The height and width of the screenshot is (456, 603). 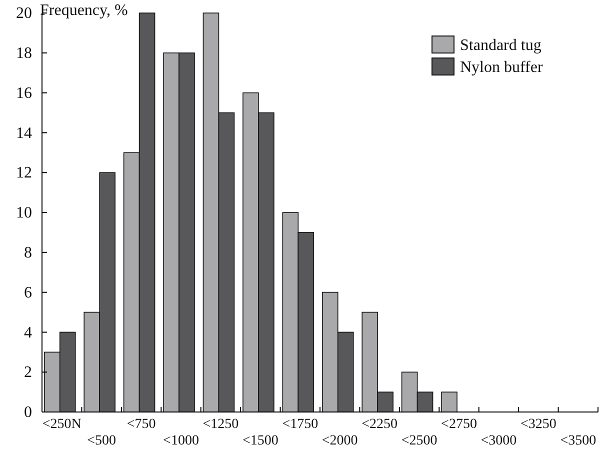 What do you see at coordinates (449, 402) in the screenshot?
I see `bar` at bounding box center [449, 402].